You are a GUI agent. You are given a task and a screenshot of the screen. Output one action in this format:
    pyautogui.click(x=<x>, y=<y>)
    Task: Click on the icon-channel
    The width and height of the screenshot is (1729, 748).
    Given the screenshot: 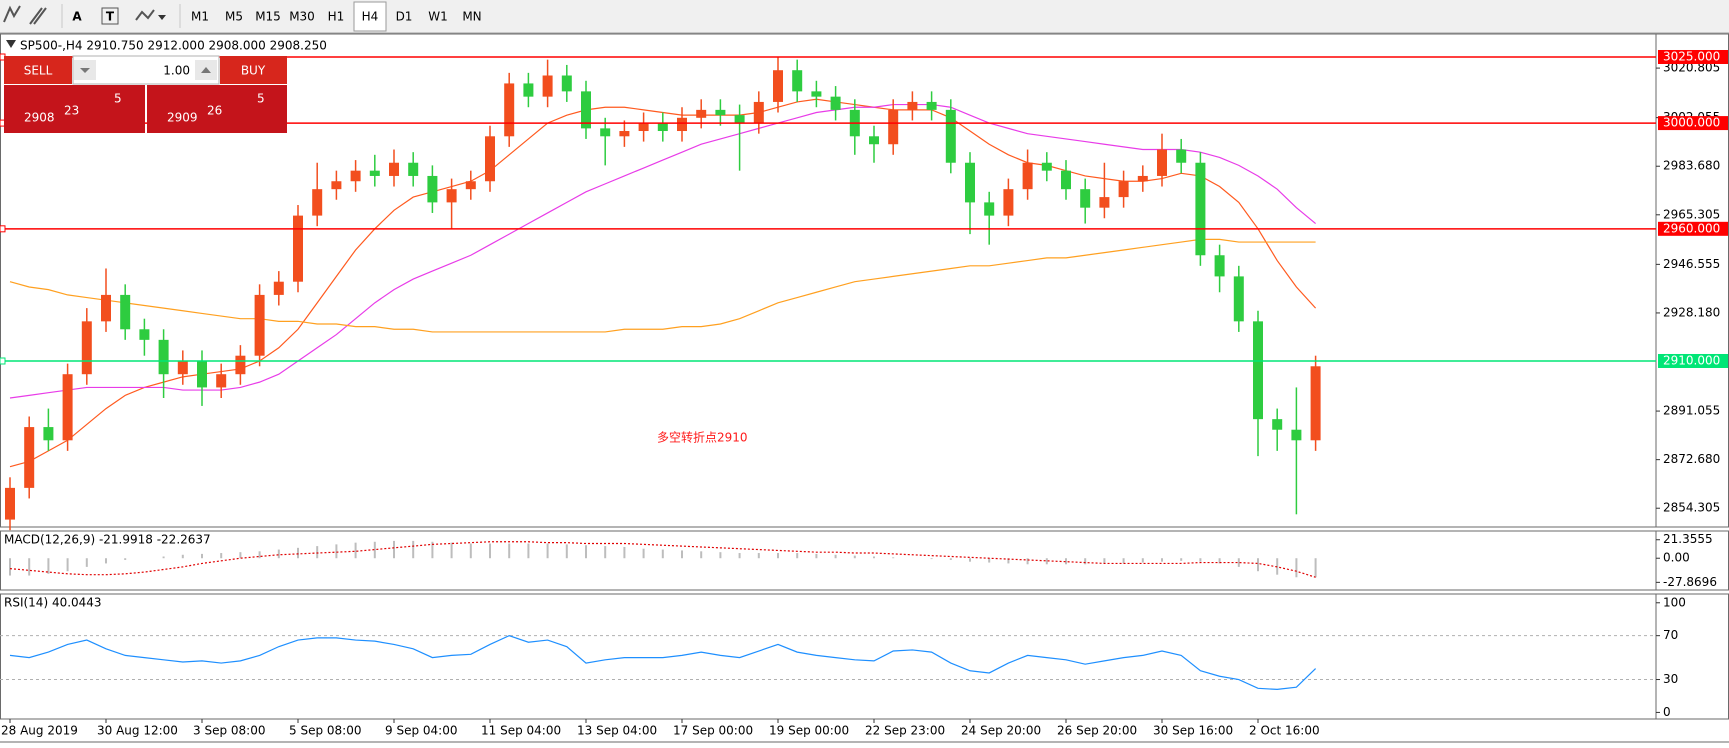 What is the action you would take?
    pyautogui.click(x=38, y=16)
    